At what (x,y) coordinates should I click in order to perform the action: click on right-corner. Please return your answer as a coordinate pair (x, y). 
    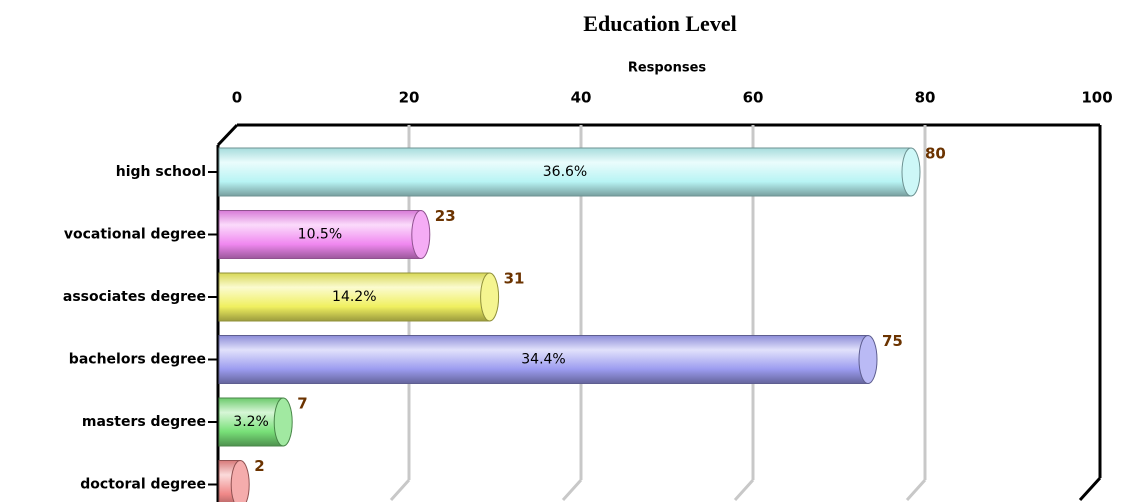
    Looking at the image, I should click on (1090, 489).